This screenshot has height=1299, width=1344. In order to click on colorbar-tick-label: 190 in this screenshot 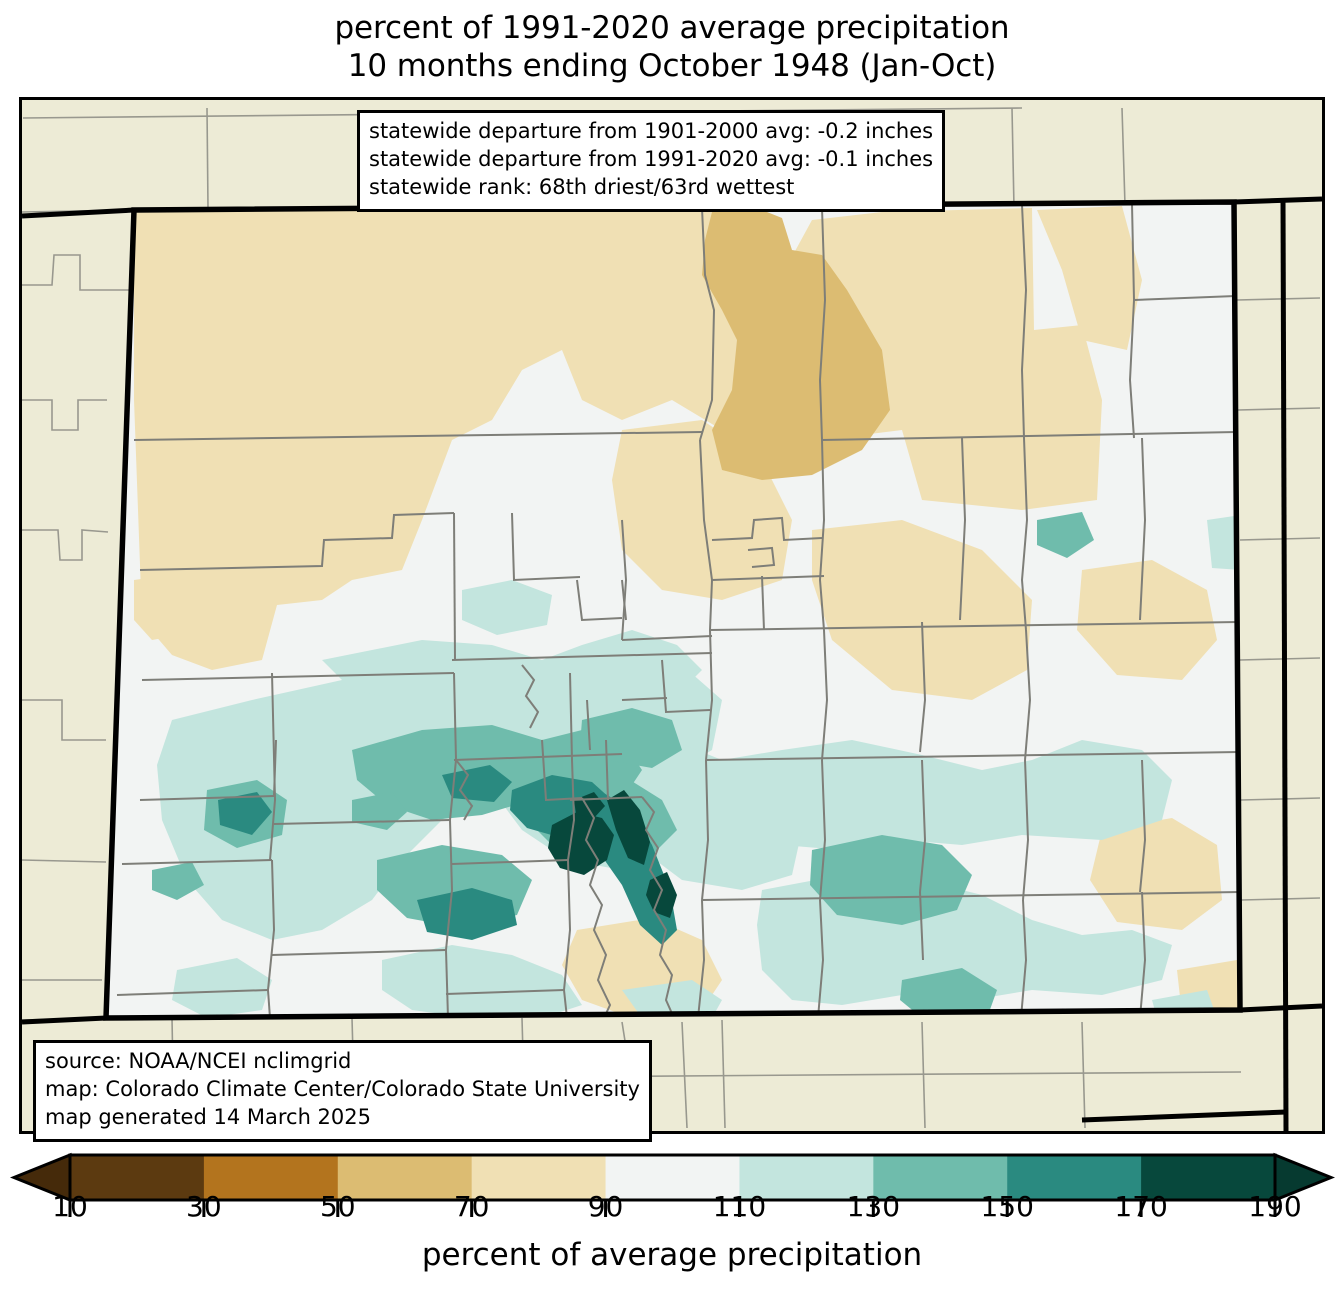, I will do `click(1275, 1206)`.